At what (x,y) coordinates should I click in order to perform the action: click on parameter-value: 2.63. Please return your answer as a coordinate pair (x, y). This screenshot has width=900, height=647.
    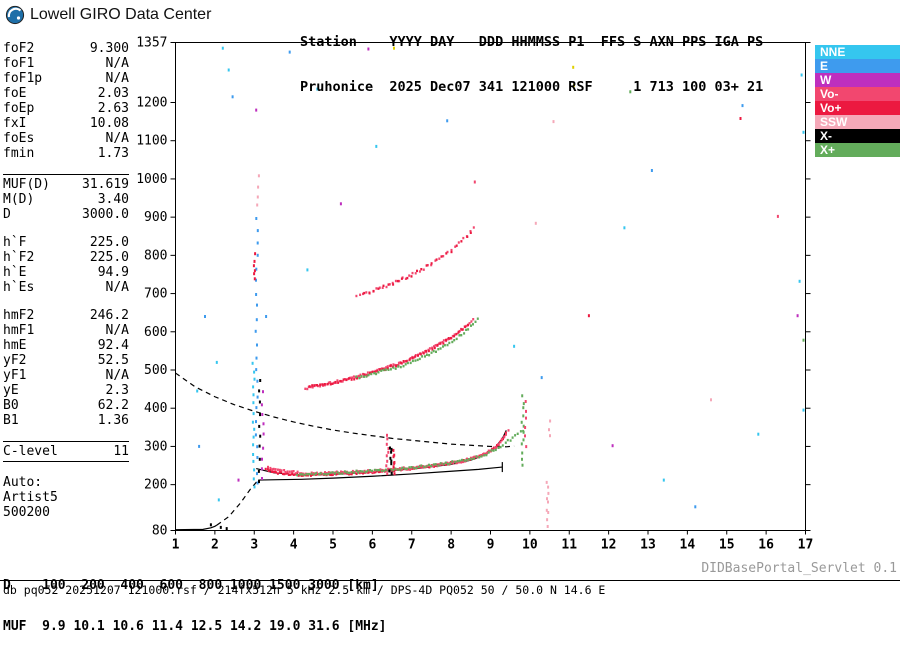
    Looking at the image, I should click on (113, 108).